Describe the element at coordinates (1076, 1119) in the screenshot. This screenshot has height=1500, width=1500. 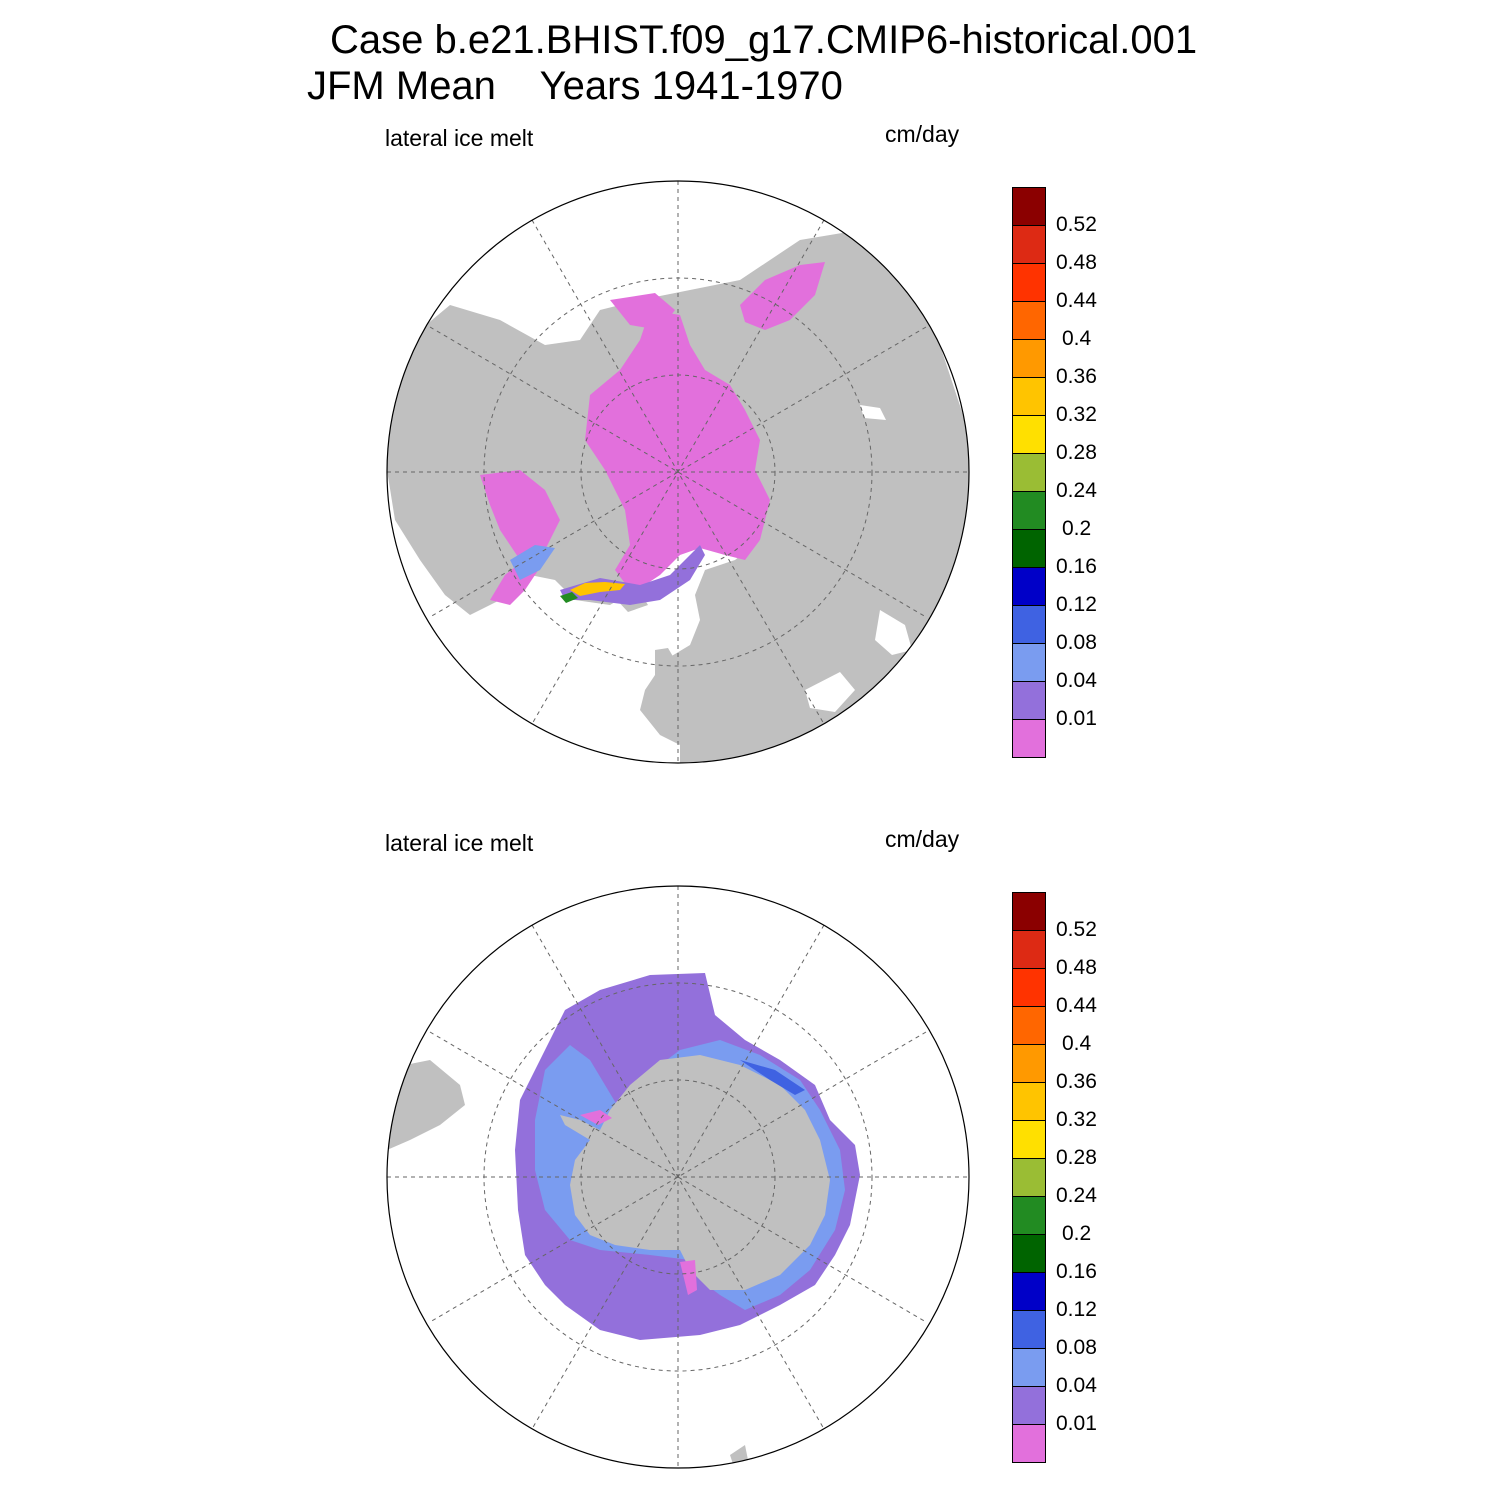
I see `antarctic-colorbar-tick-label: 0.32` at that location.